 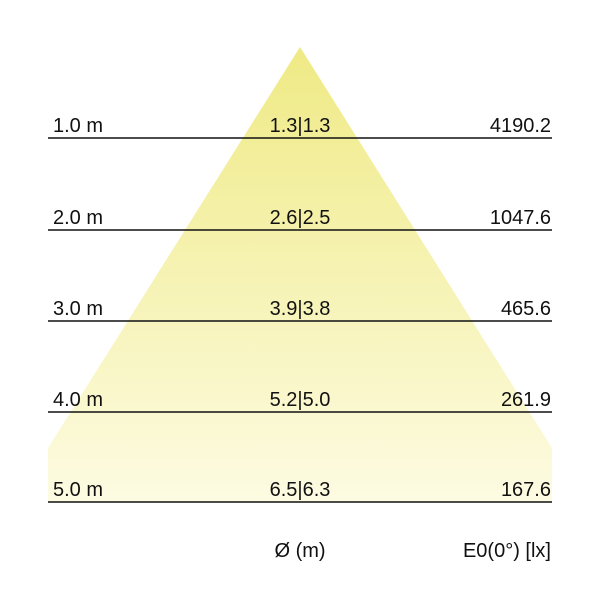 What do you see at coordinates (525, 490) in the screenshot?
I see `illuminance-value: 167.6` at bounding box center [525, 490].